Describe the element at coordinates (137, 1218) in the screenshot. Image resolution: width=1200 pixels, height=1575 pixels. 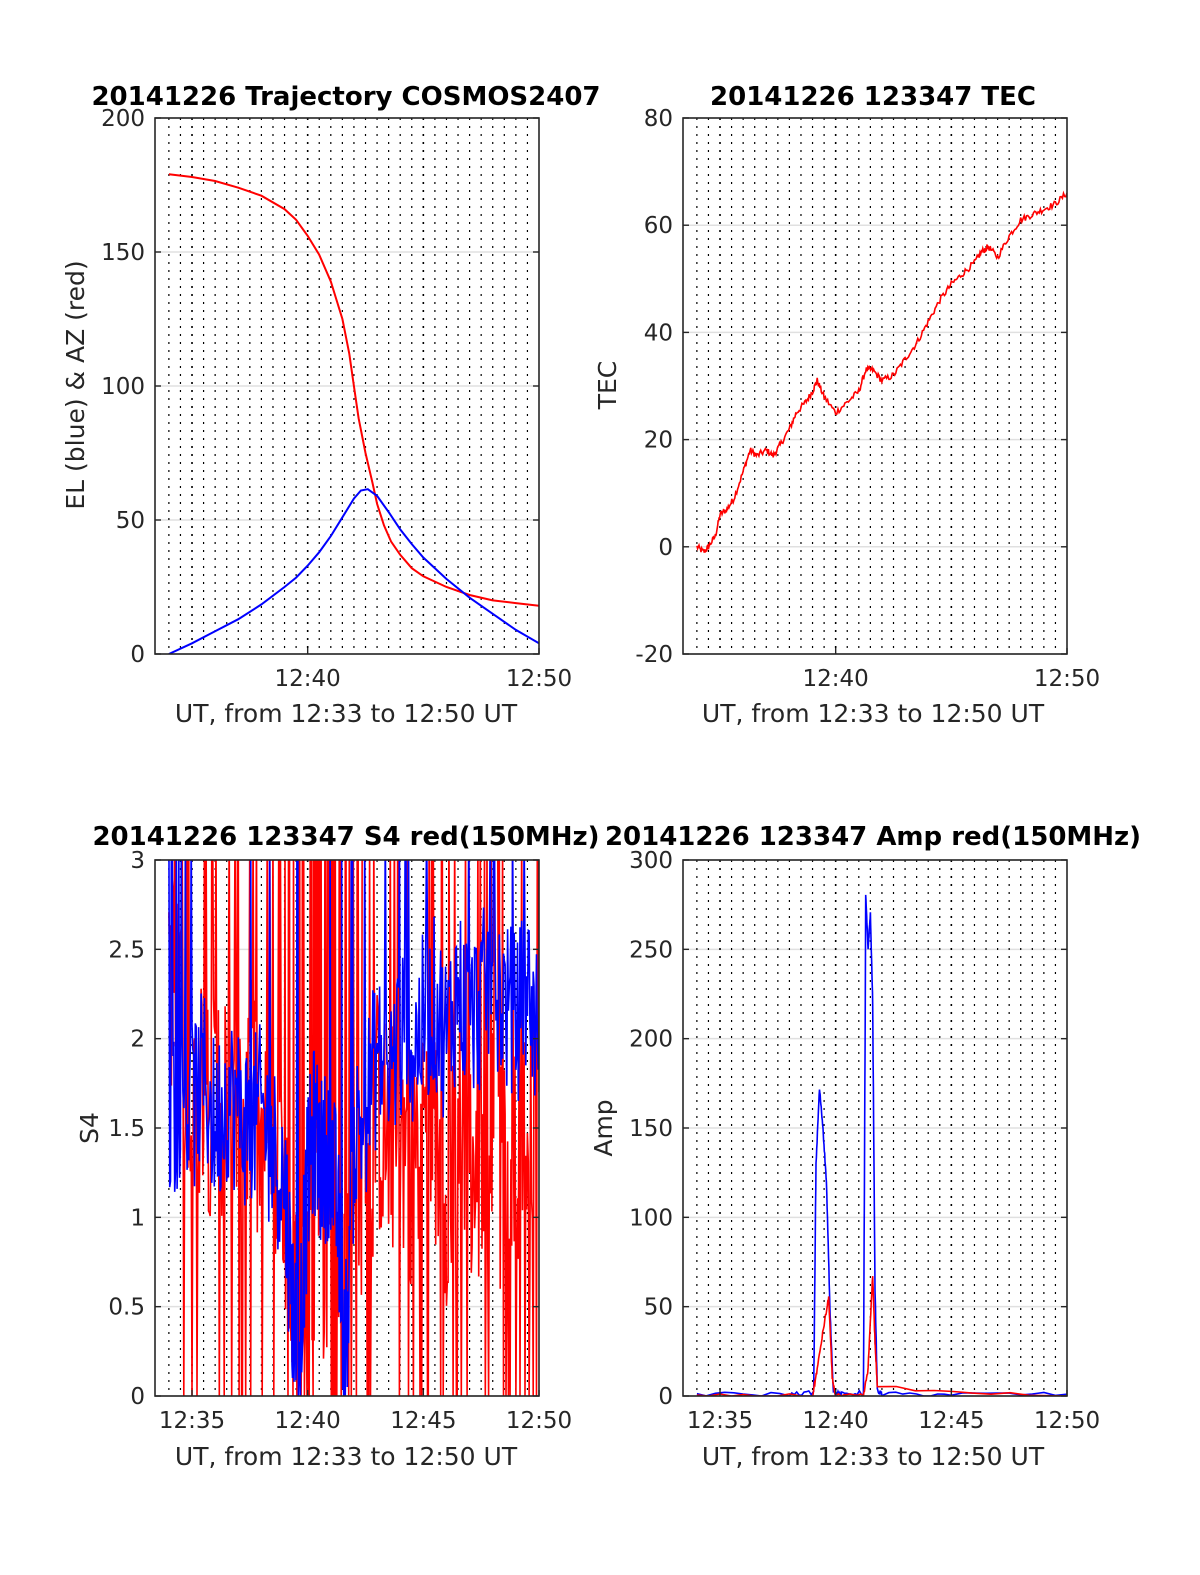
I see `y-tick-label: 1` at that location.